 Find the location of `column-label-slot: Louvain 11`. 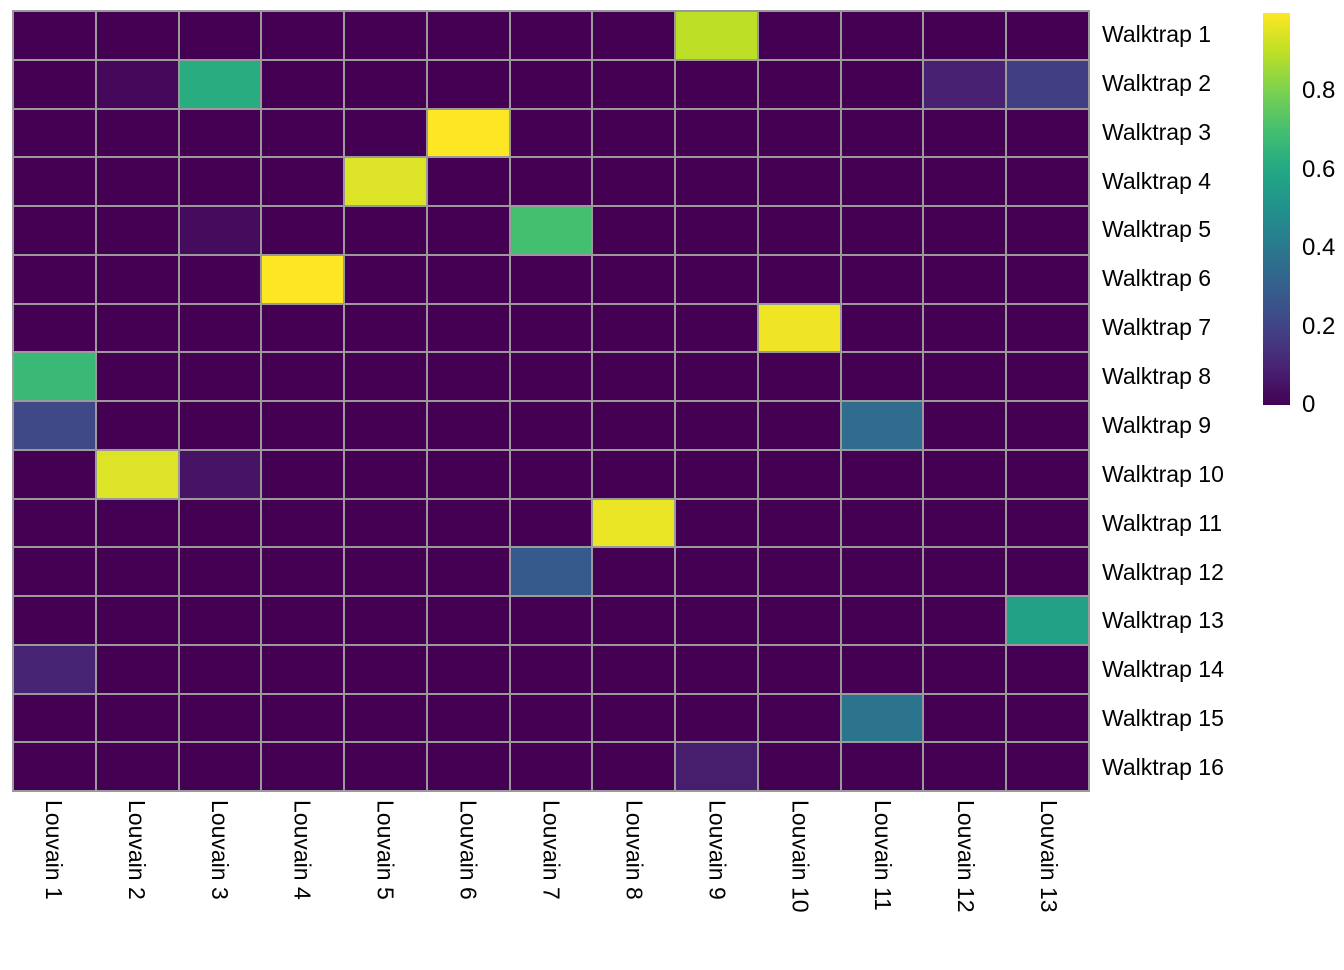

column-label-slot: Louvain 11 is located at coordinates (882, 885).